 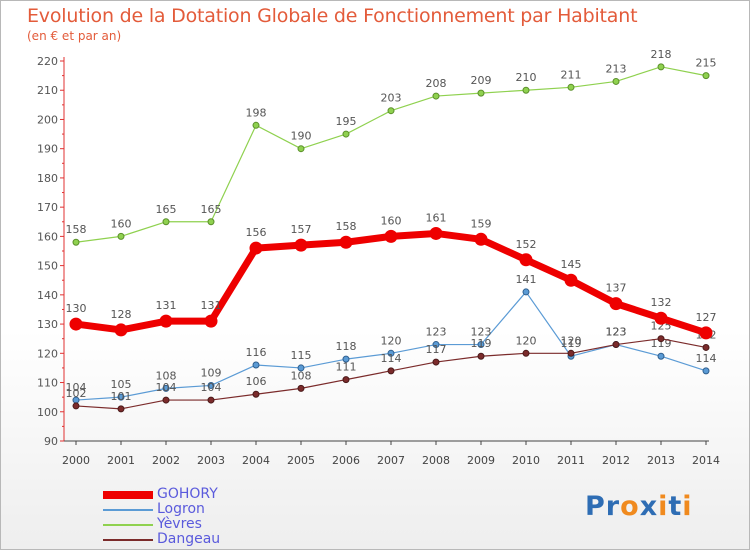 I want to click on x-tick-label: 2010, so click(x=526, y=460).